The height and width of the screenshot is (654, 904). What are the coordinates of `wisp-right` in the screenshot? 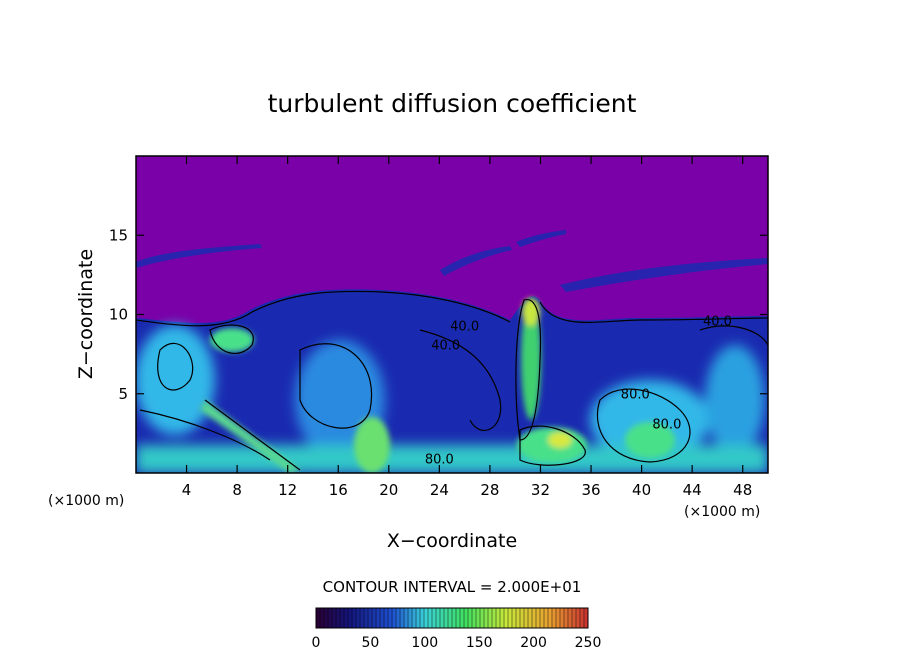 It's located at (664, 275).